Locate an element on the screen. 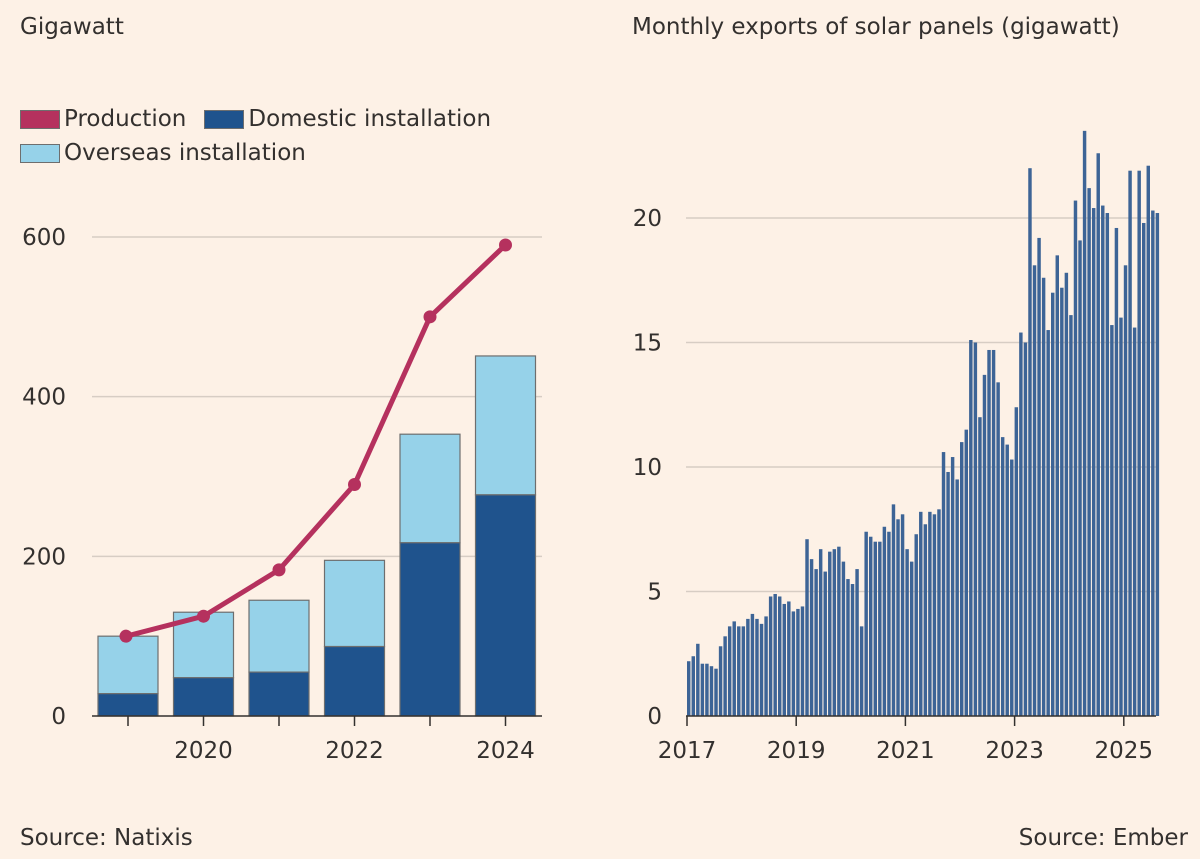  y-tick-label: 600 is located at coordinates (44, 238).